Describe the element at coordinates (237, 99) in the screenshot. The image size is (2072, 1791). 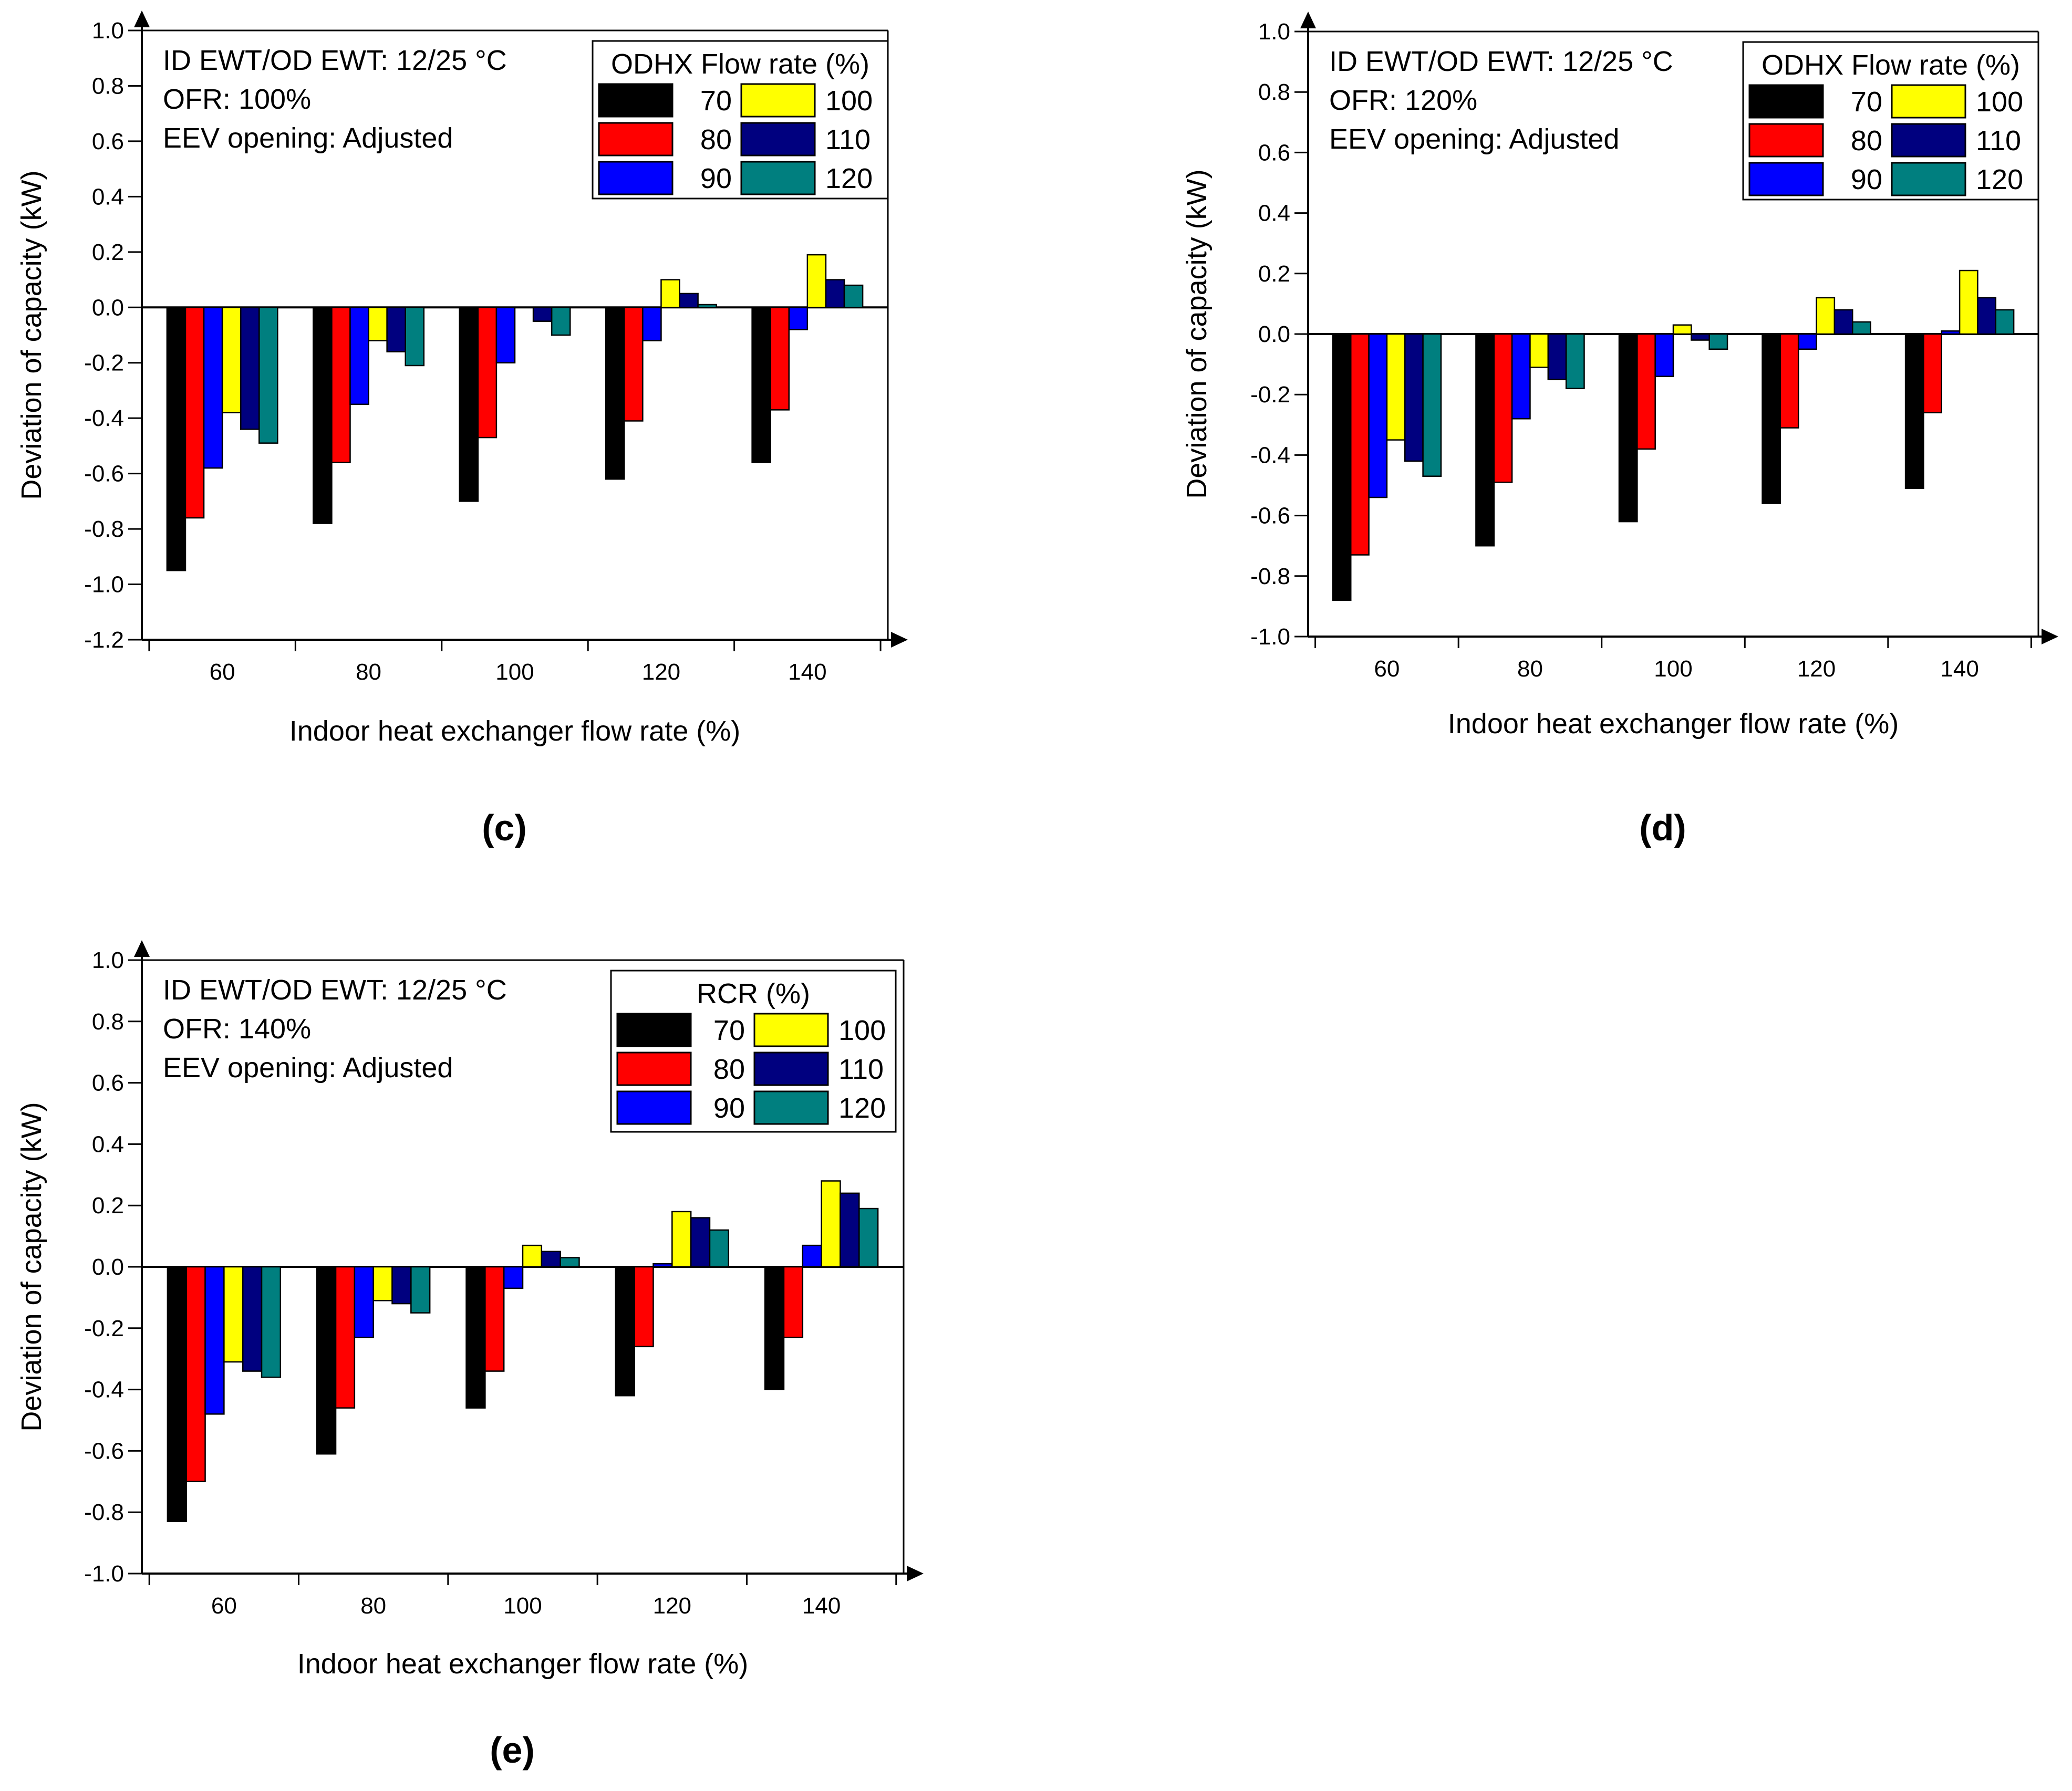
I see `annotation-line: OFR: 100%` at that location.